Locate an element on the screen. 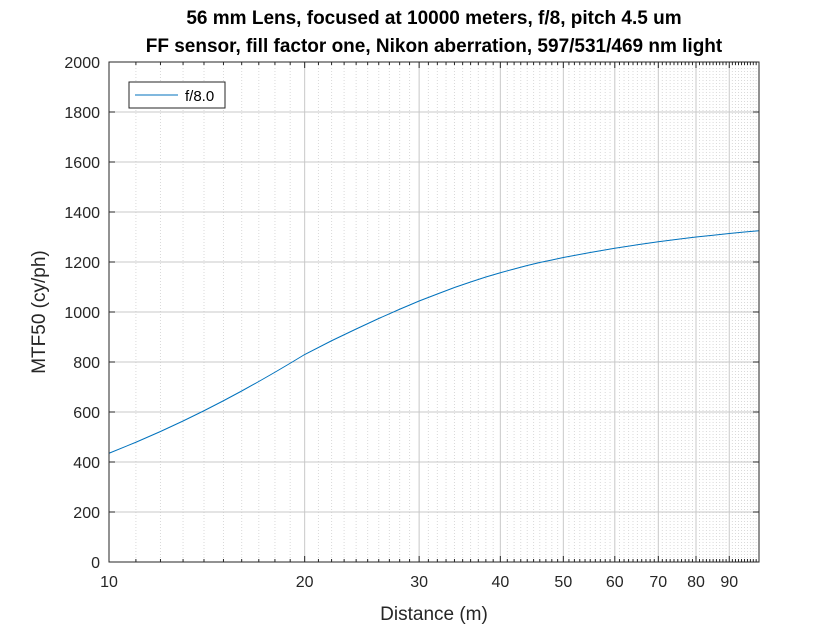  legend-entry-label: f/8.0 is located at coordinates (199, 96).